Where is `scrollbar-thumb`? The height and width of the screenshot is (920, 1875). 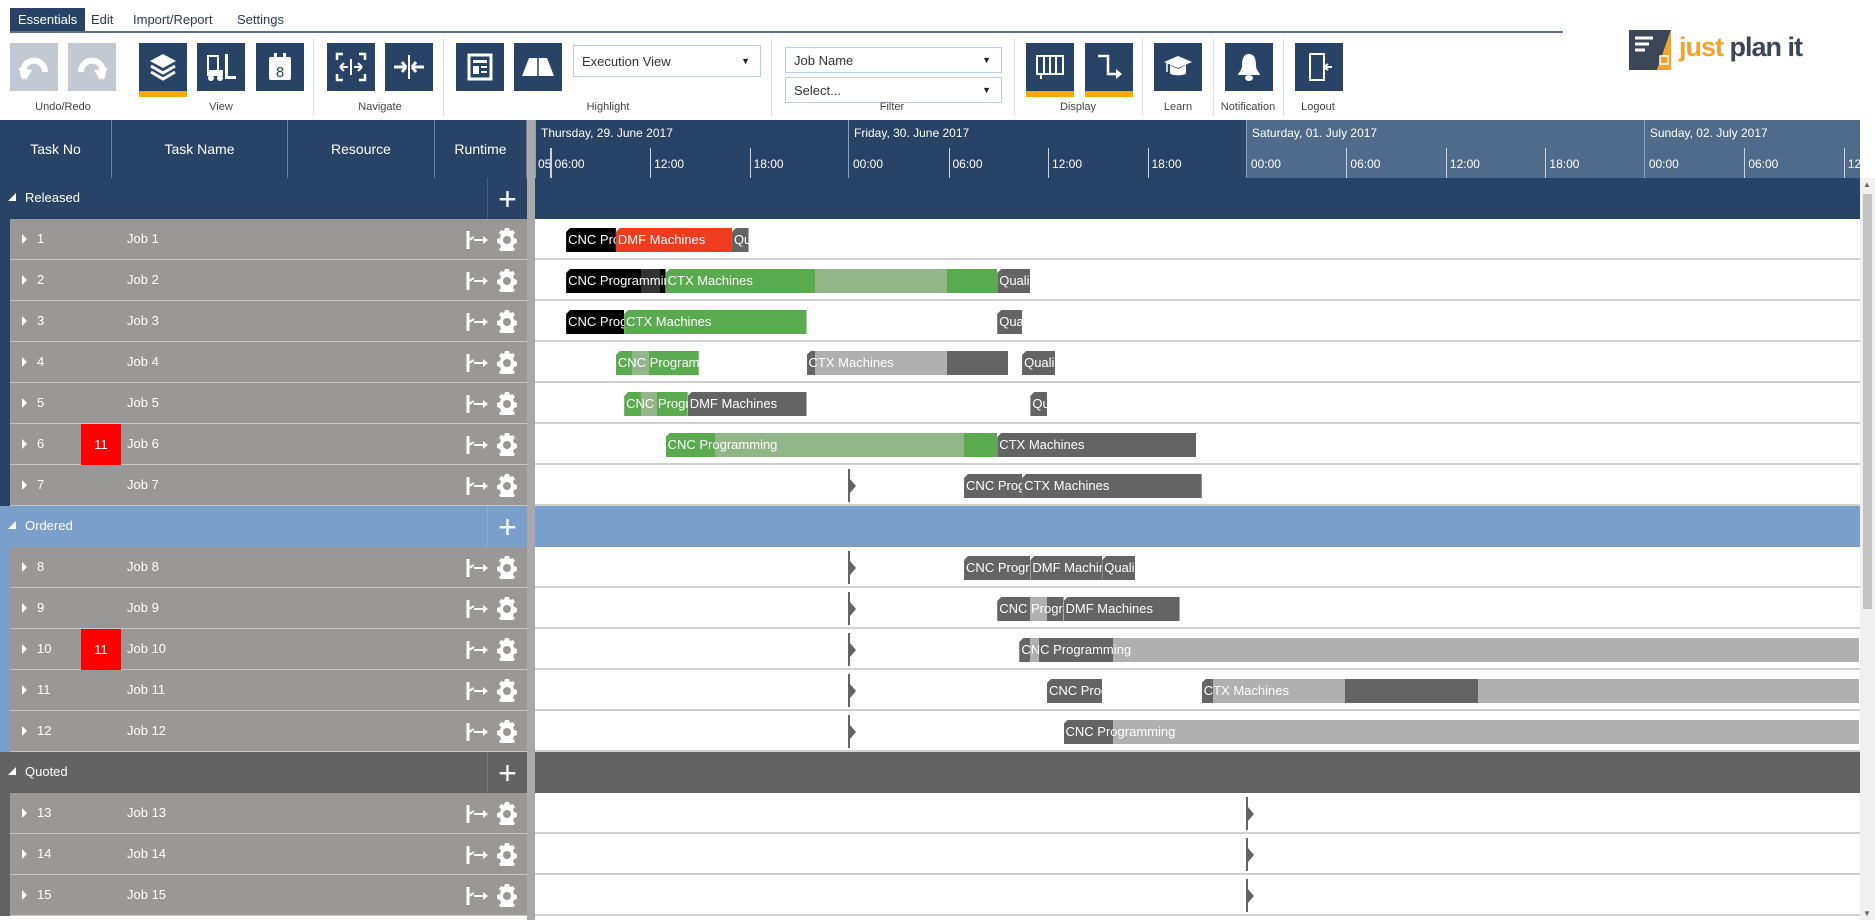 scrollbar-thumb is located at coordinates (1867, 401).